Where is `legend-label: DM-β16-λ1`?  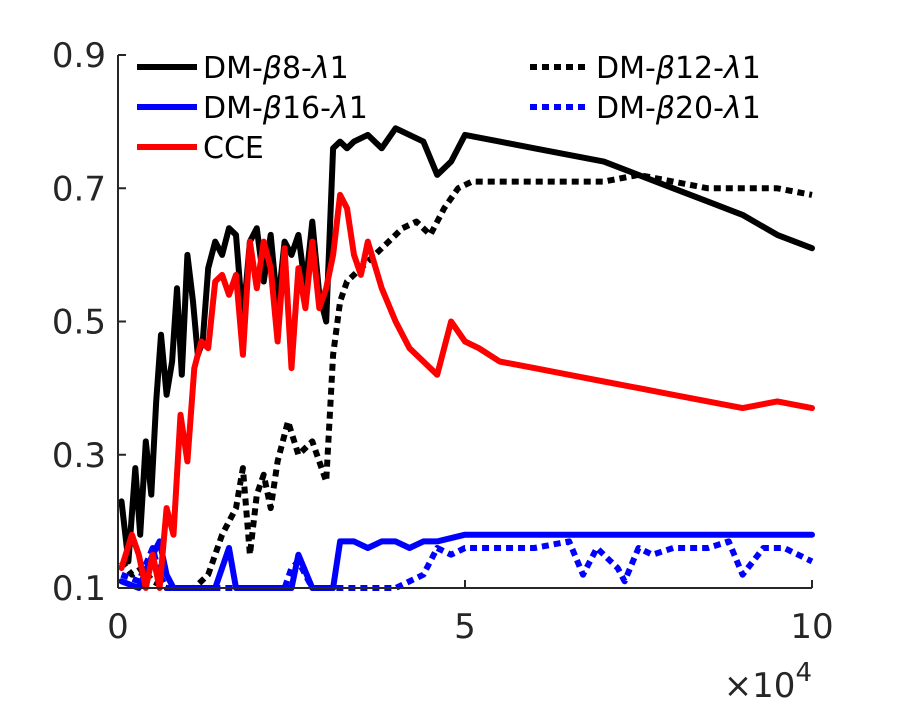
legend-label: DM-β16-λ1 is located at coordinates (285, 108).